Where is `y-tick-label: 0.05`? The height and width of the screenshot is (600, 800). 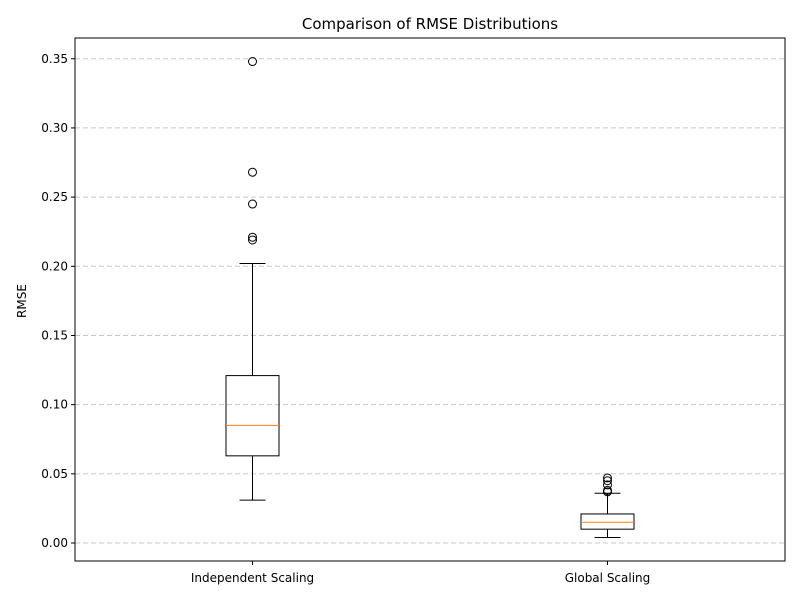 y-tick-label: 0.05 is located at coordinates (54, 474).